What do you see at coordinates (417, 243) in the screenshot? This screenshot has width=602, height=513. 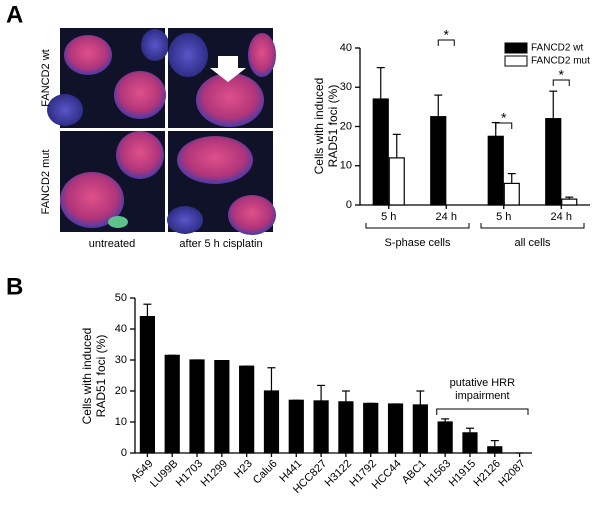 I see `group-label: S-phase cells` at bounding box center [417, 243].